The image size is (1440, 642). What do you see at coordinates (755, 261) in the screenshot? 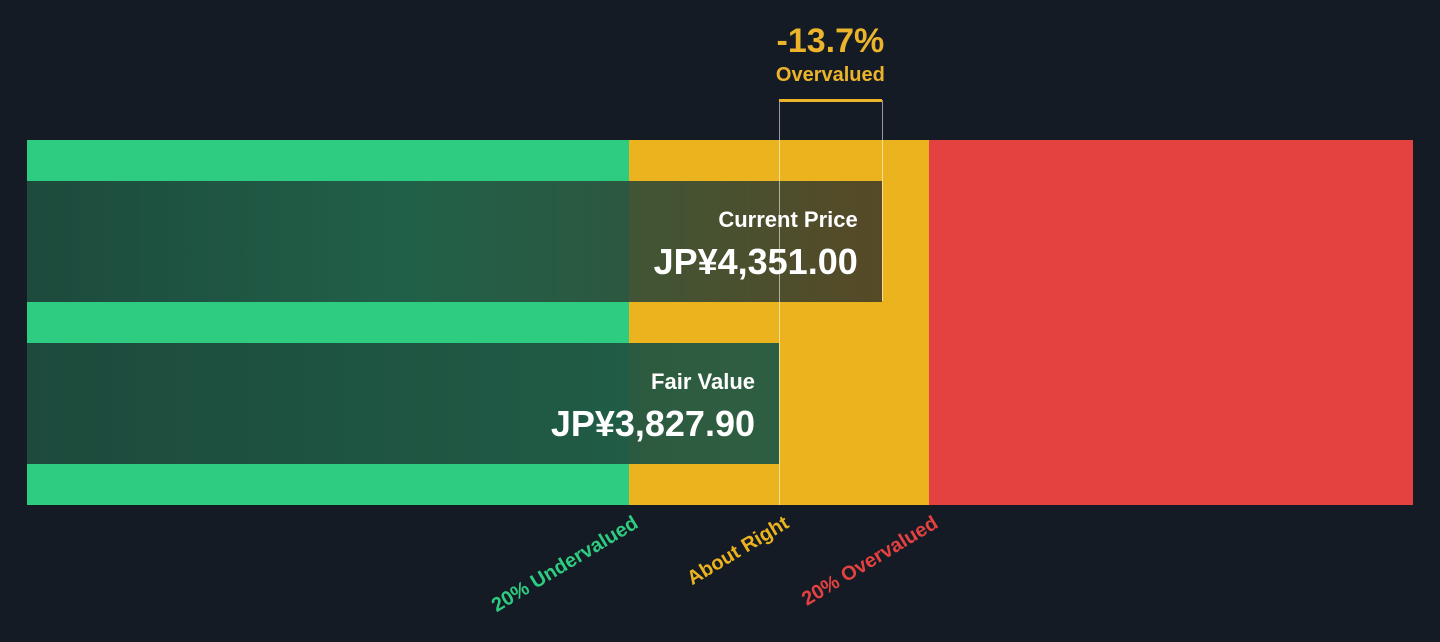
I see `current-price-value: JP¥4,351.00` at bounding box center [755, 261].